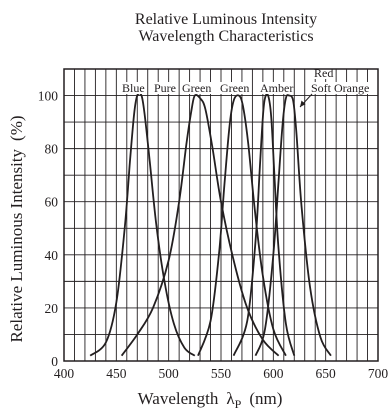  Describe the element at coordinates (52, 202) in the screenshot. I see `y-tick-label: 60` at that location.